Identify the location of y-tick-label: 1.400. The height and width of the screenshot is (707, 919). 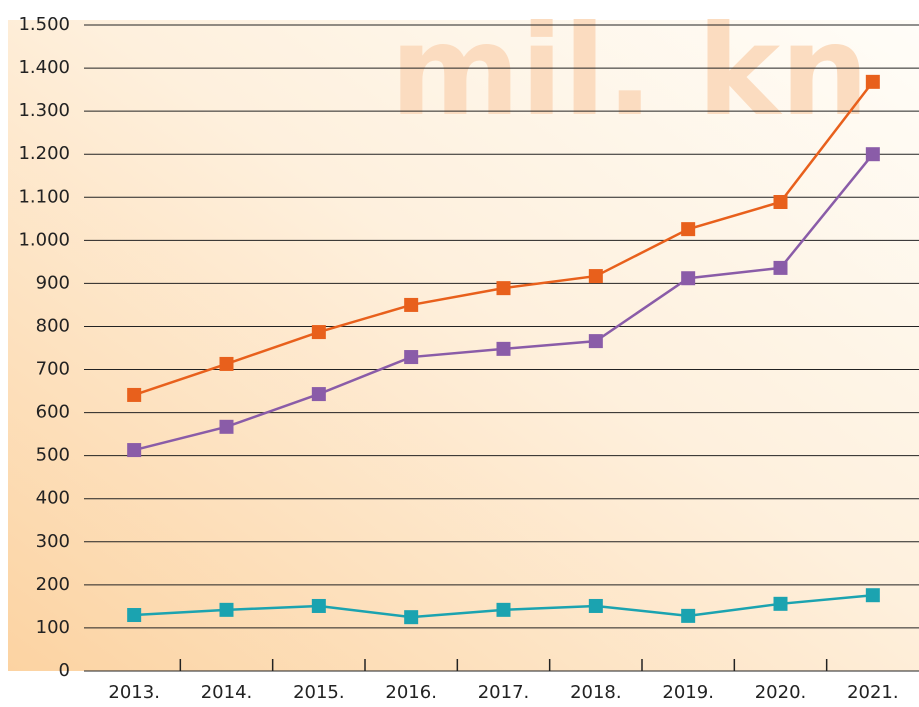
(44, 67).